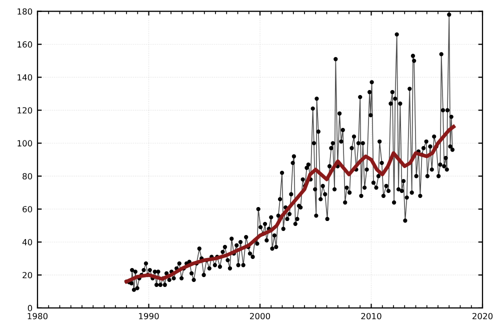 This screenshot has width=500, height=334. I want to click on y-tick-label: 0, so click(30, 308).